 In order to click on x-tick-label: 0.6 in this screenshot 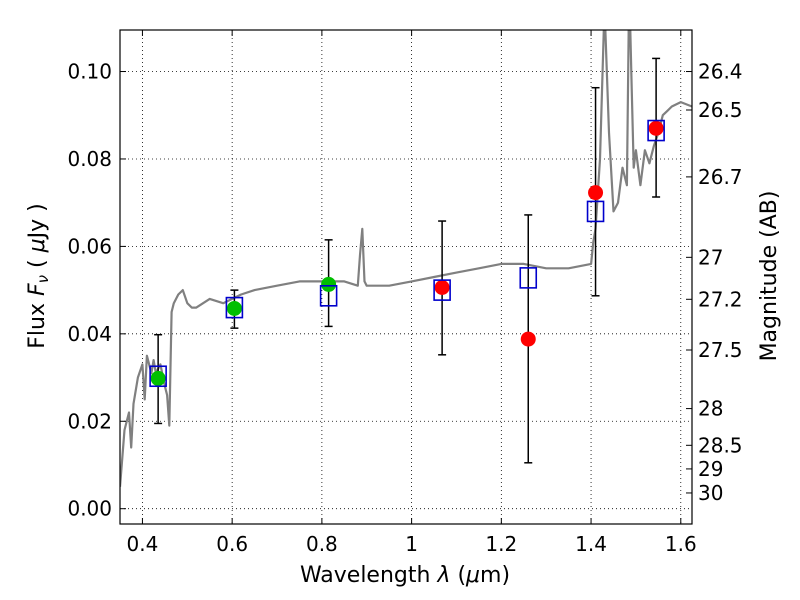, I will do `click(232, 544)`.